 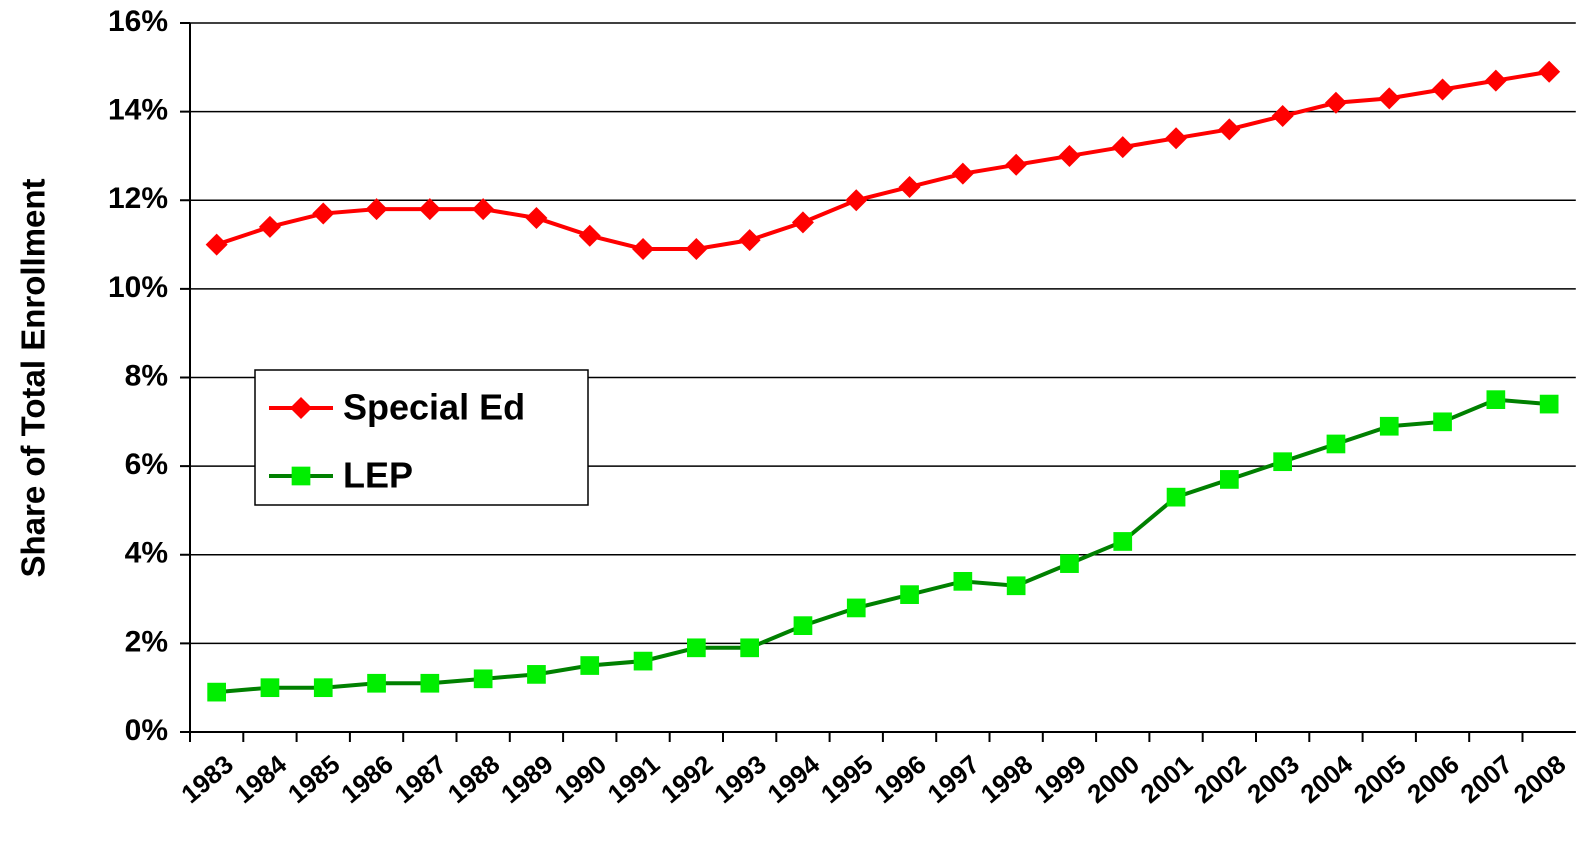 I want to click on x-tick-label: 1987, so click(x=421, y=779).